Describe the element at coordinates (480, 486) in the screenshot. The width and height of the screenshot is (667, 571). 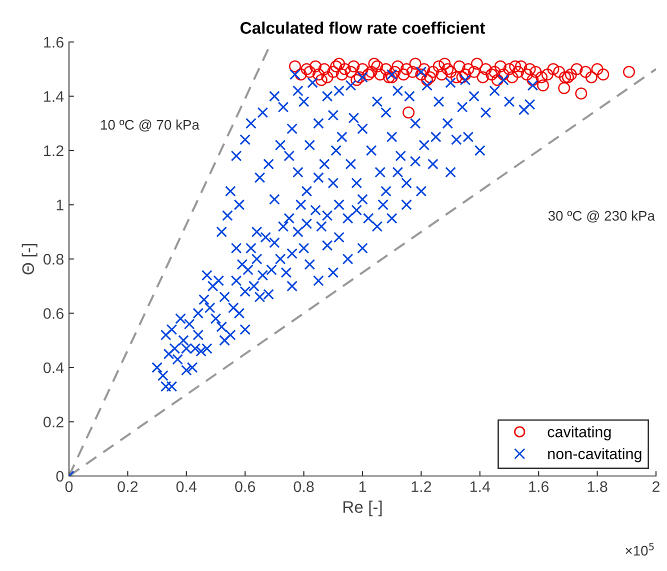
I see `x-tick-label: 1.4` at that location.